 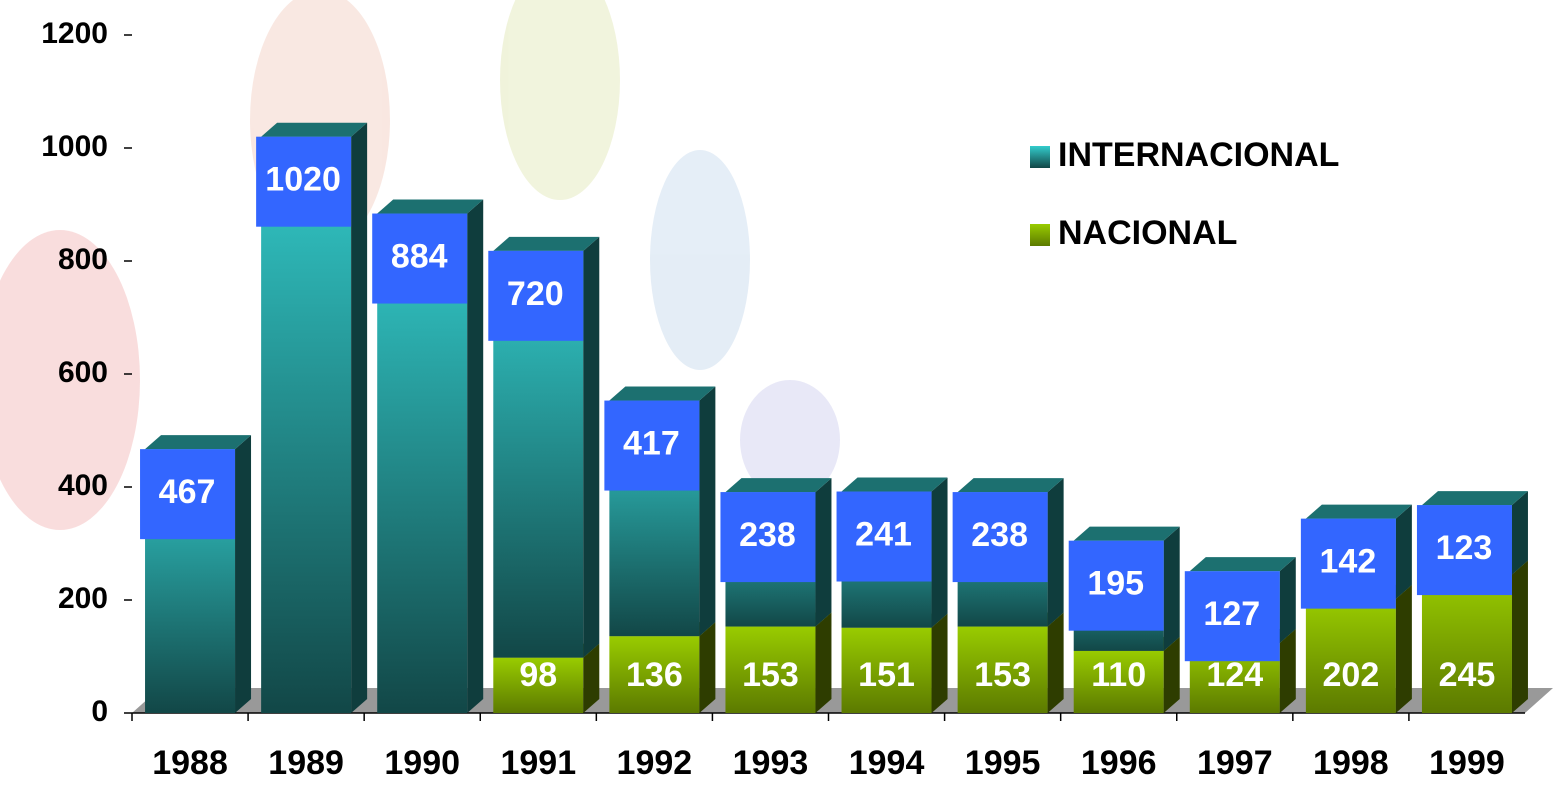 I want to click on x-tick-label: 1992, so click(x=655, y=763).